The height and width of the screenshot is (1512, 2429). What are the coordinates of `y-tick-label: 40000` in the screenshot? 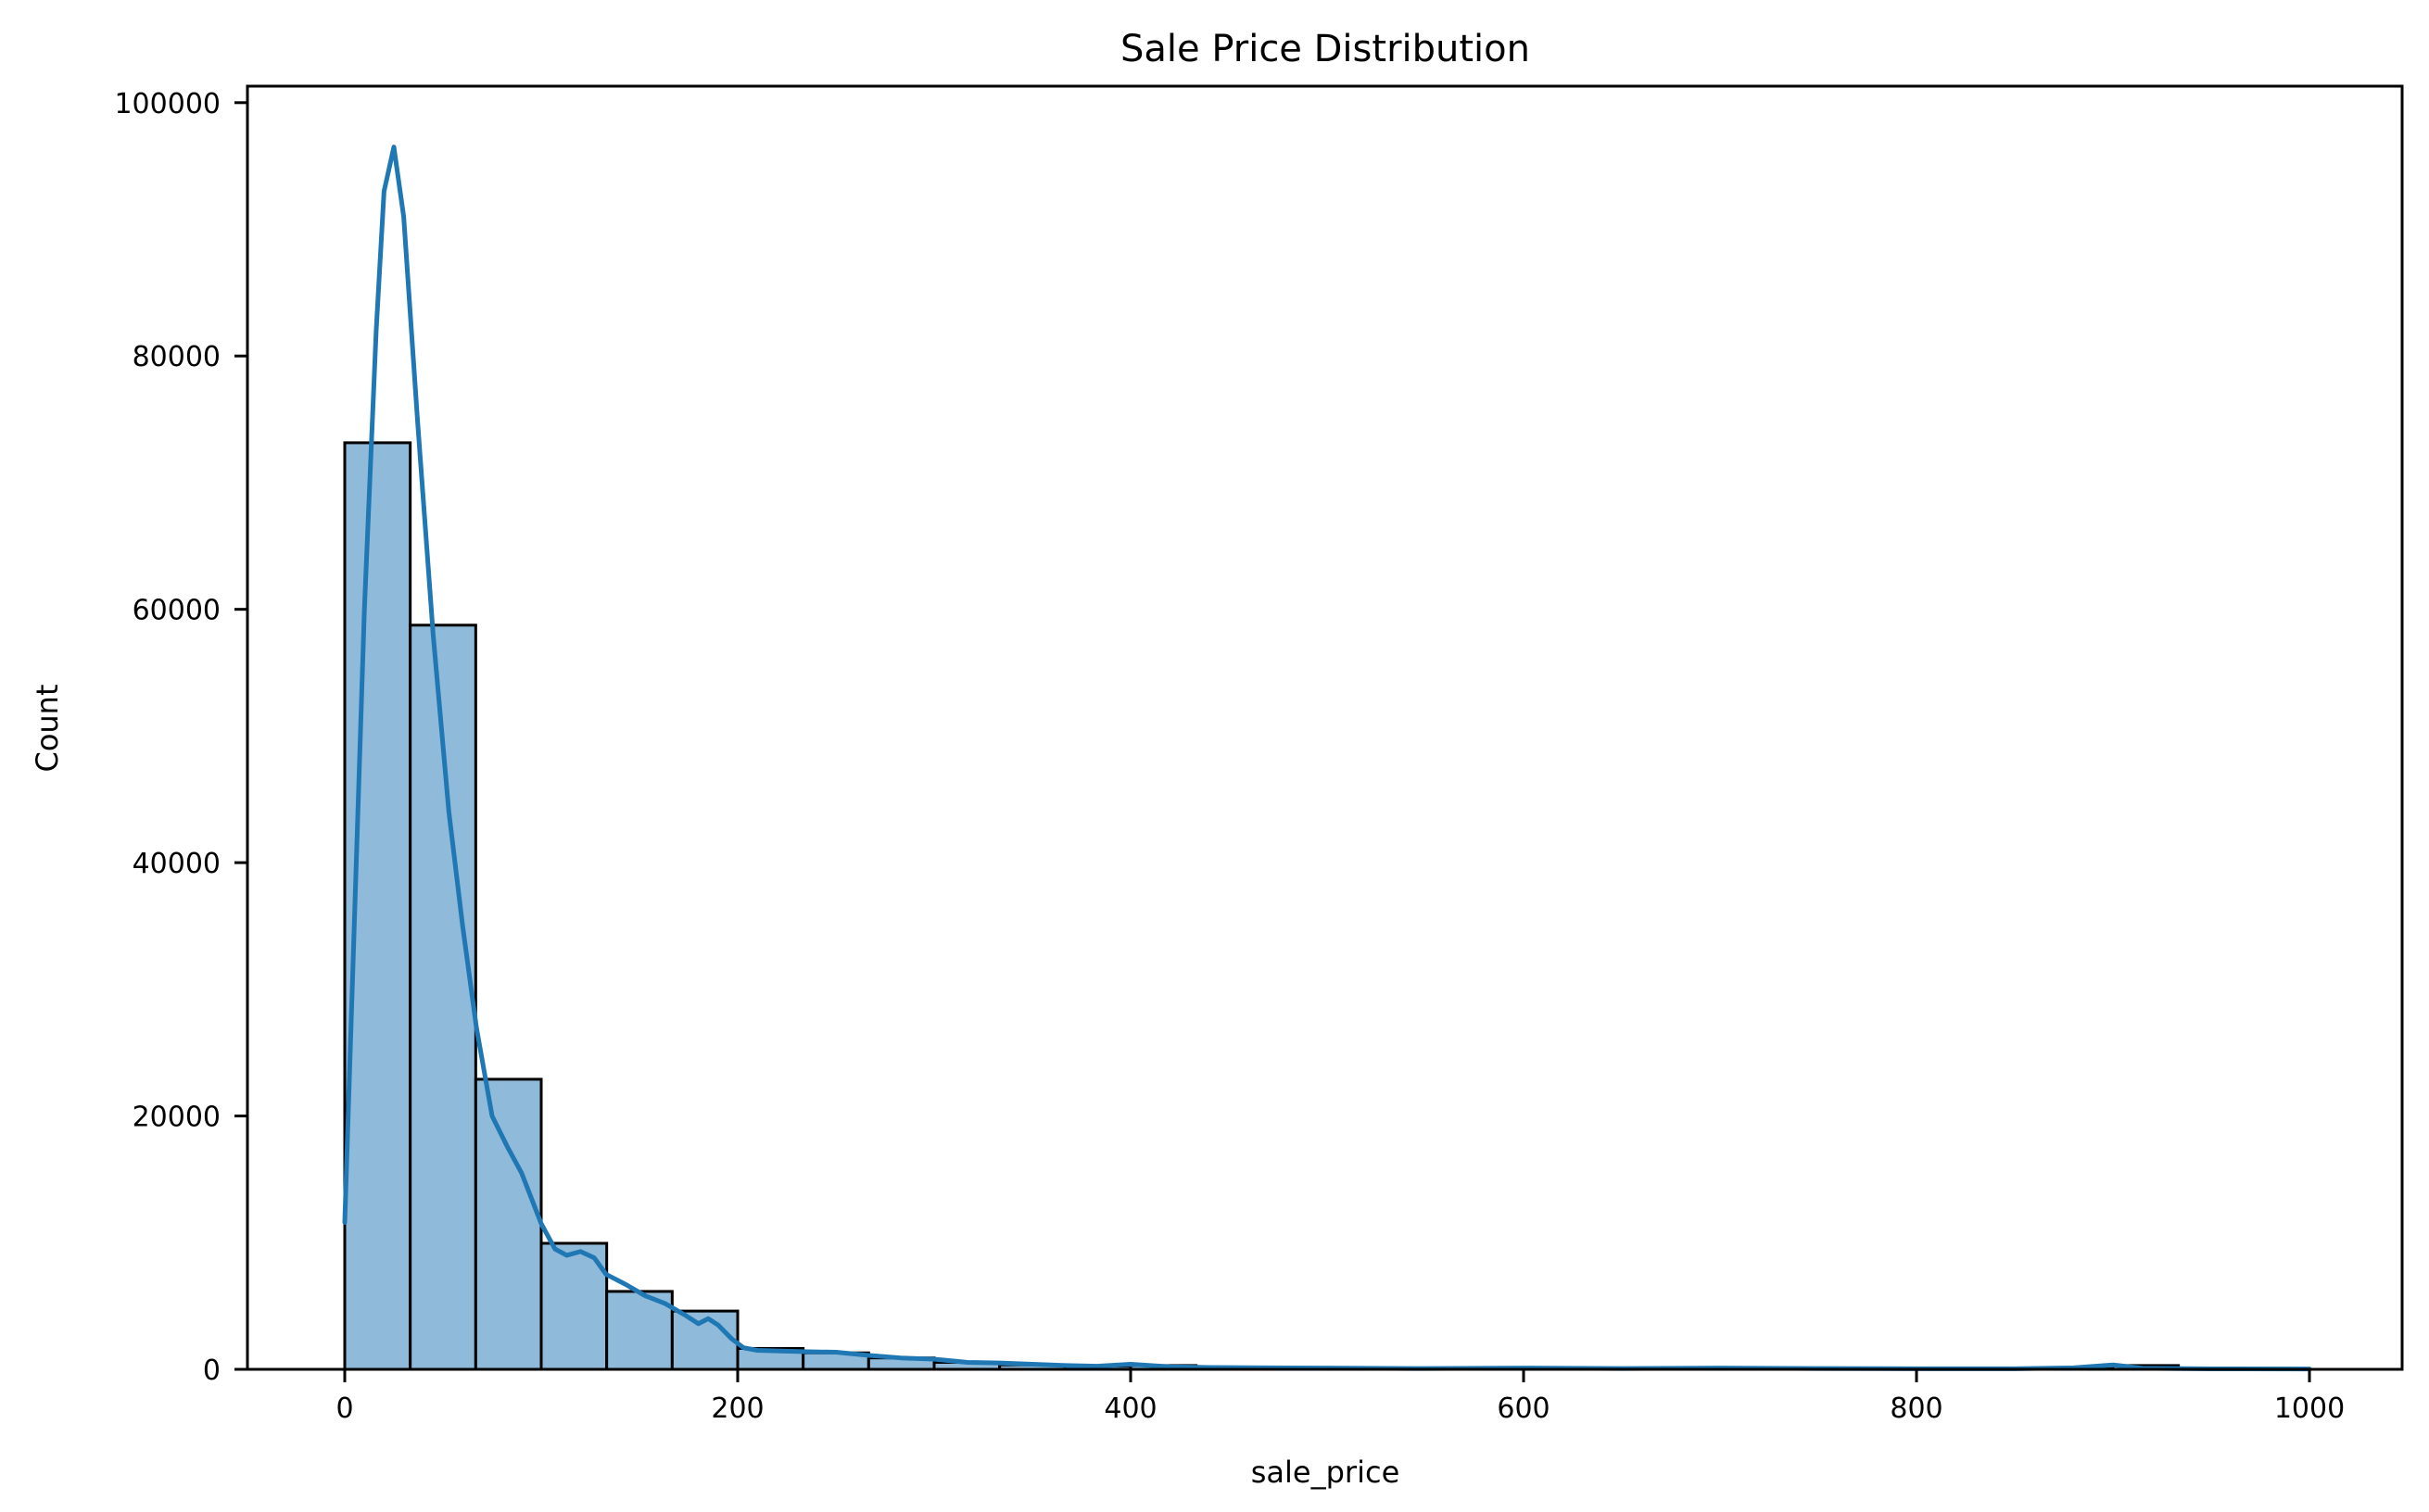 It's located at (177, 864).